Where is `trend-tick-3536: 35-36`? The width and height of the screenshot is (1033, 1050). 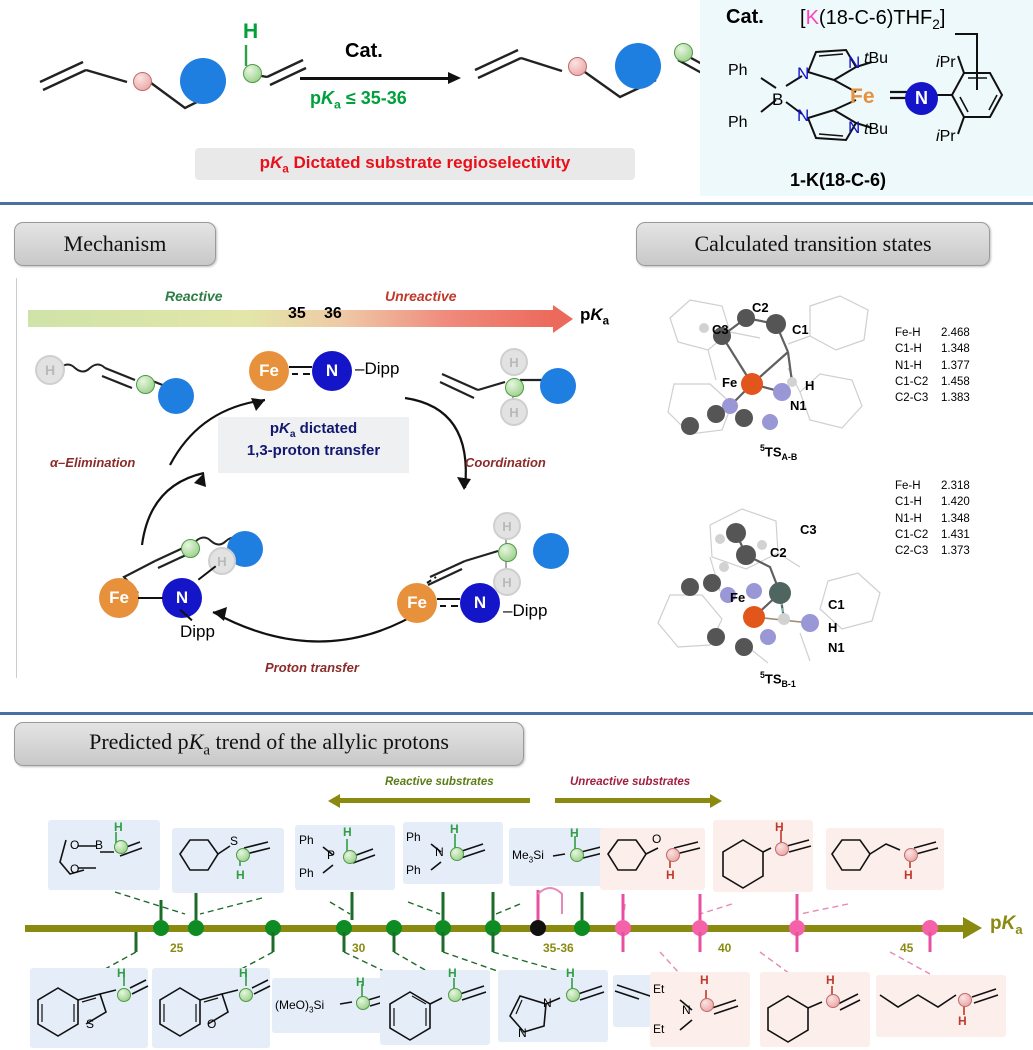
trend-tick-3536: 35-36 is located at coordinates (558, 948).